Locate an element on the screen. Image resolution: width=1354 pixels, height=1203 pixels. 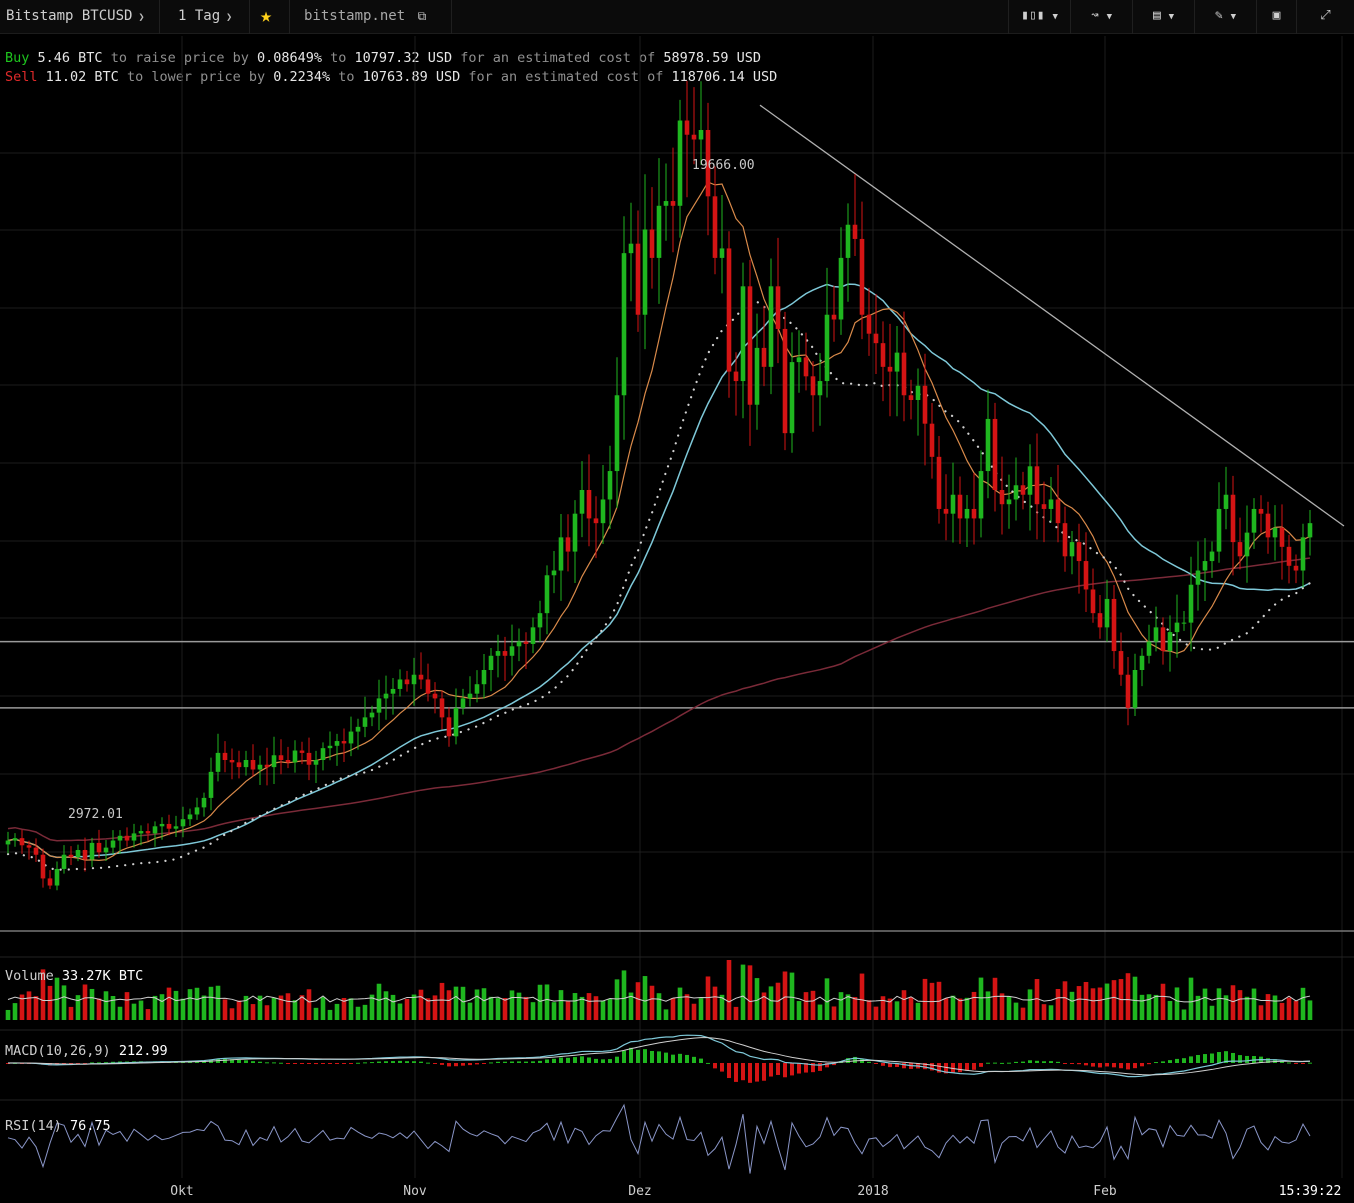
interval-selector: 1 Tag ❯ is located at coordinates (205, 17).